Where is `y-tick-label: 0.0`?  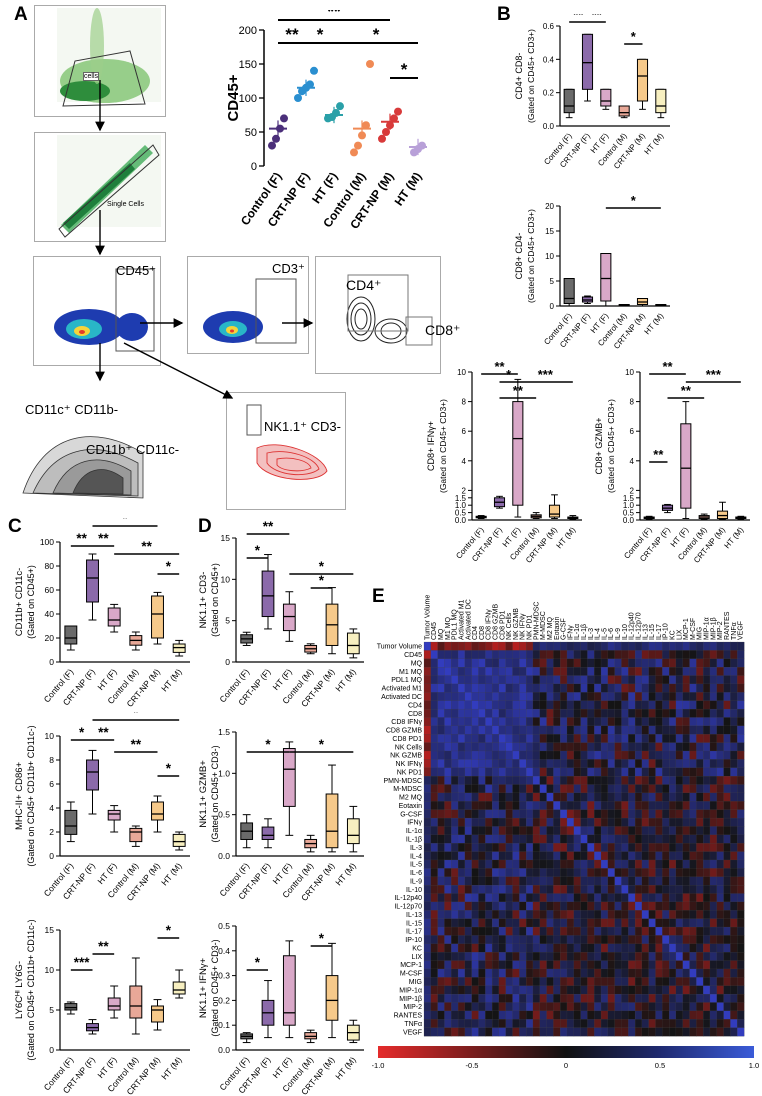
y-tick-label: 0.0 is located at coordinates (461, 520).